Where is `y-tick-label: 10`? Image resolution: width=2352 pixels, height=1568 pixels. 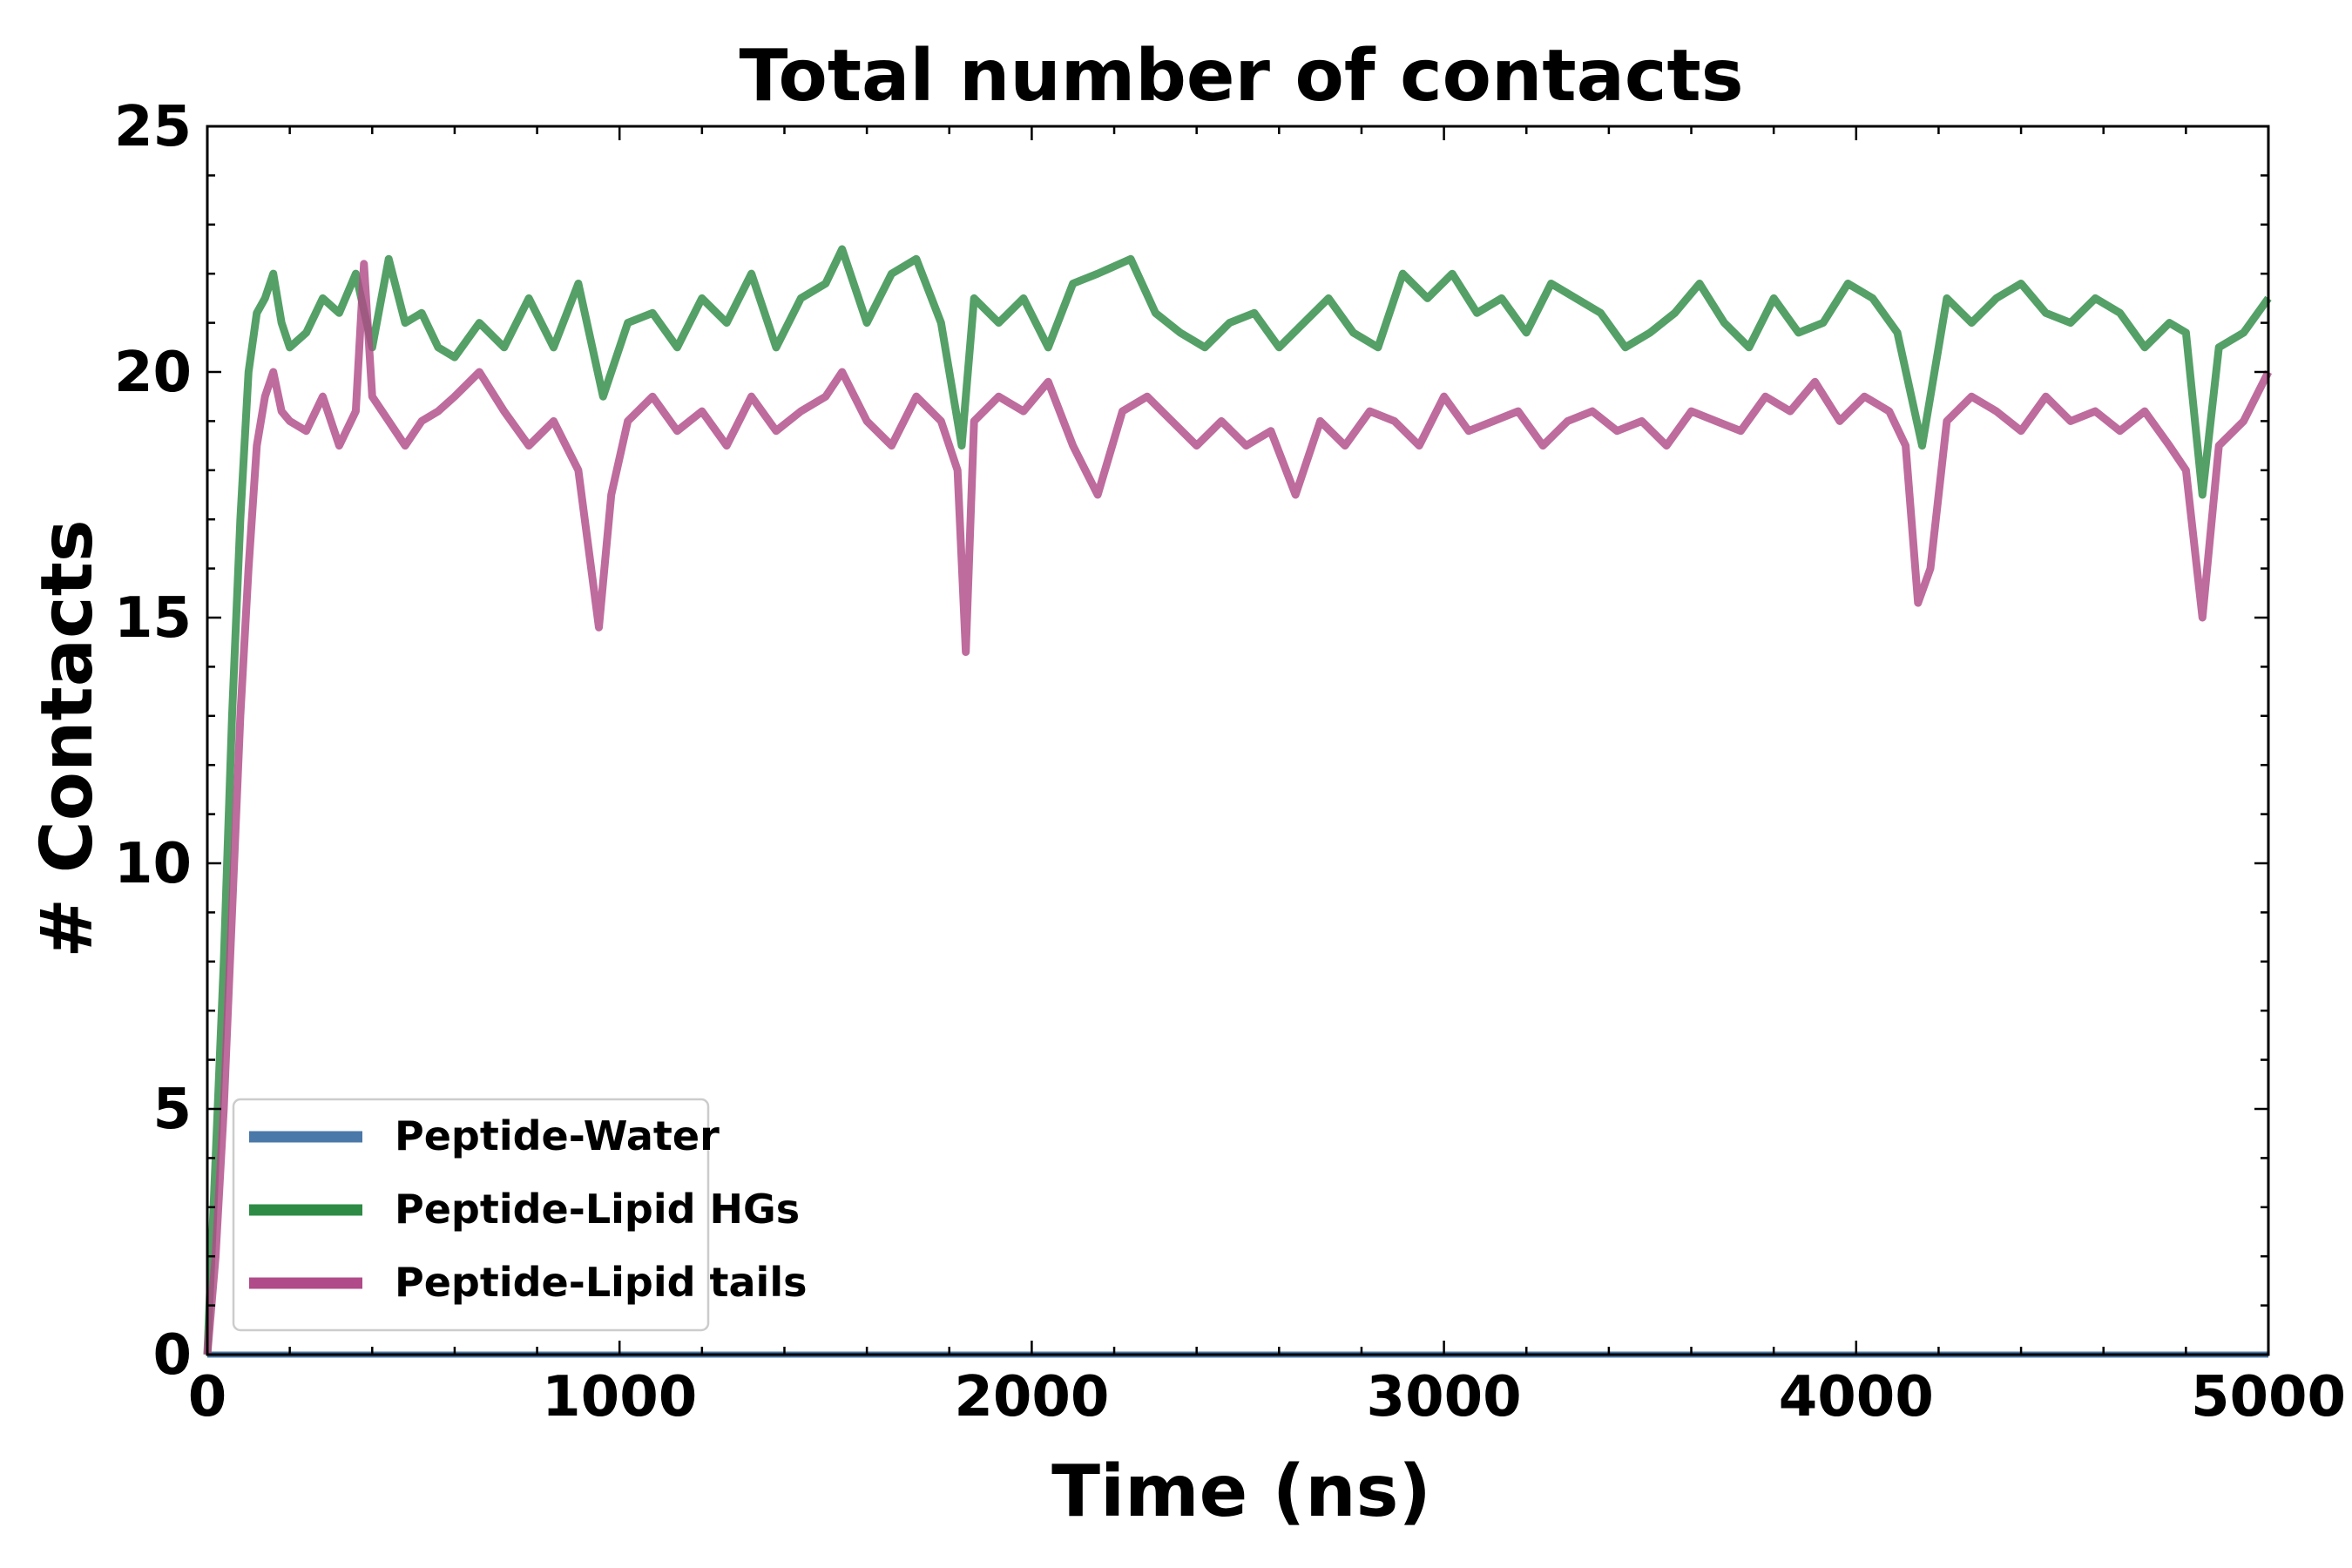
y-tick-label: 10 is located at coordinates (153, 864).